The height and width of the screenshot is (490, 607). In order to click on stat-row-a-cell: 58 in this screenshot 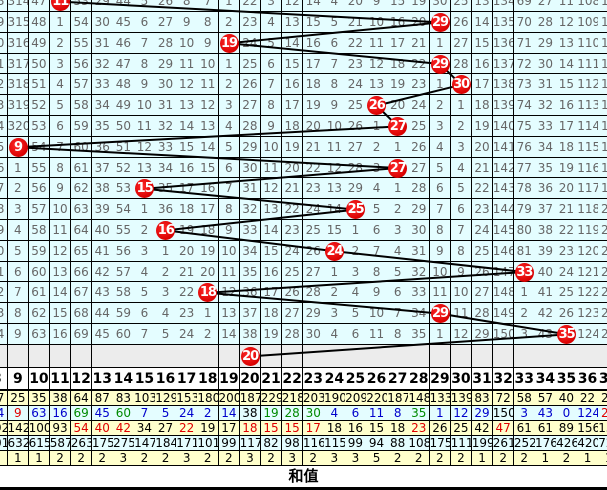, I will do `click(524, 398)`.